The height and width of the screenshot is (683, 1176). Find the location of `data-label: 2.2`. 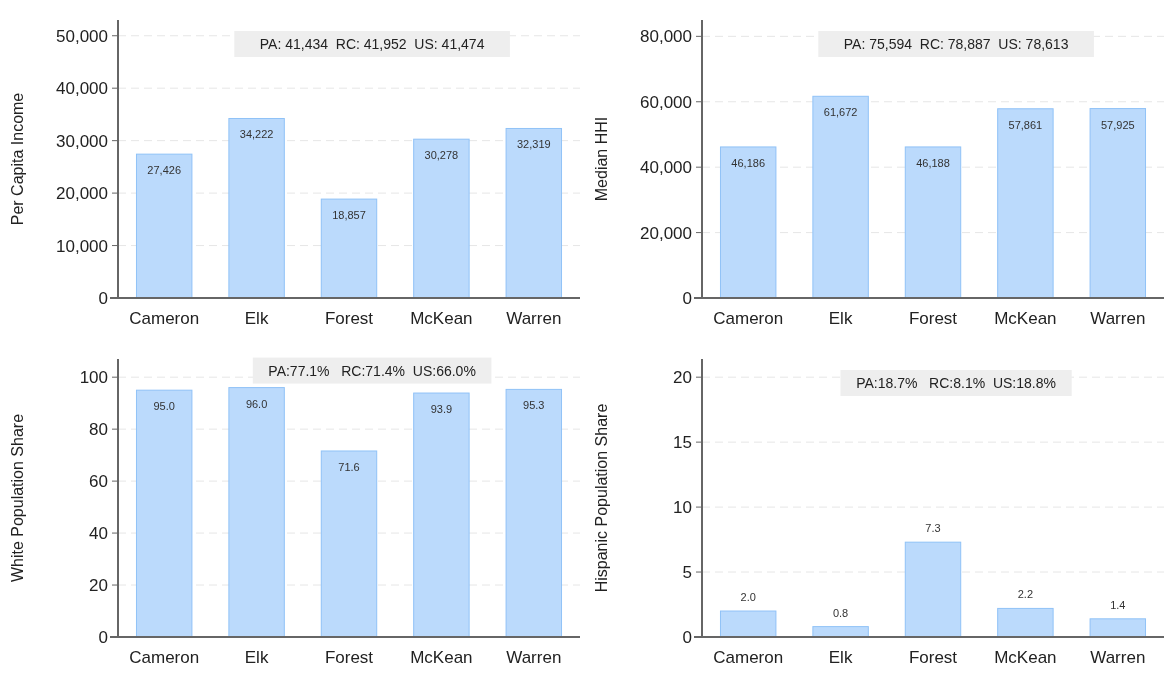

data-label: 2.2 is located at coordinates (1025, 594).